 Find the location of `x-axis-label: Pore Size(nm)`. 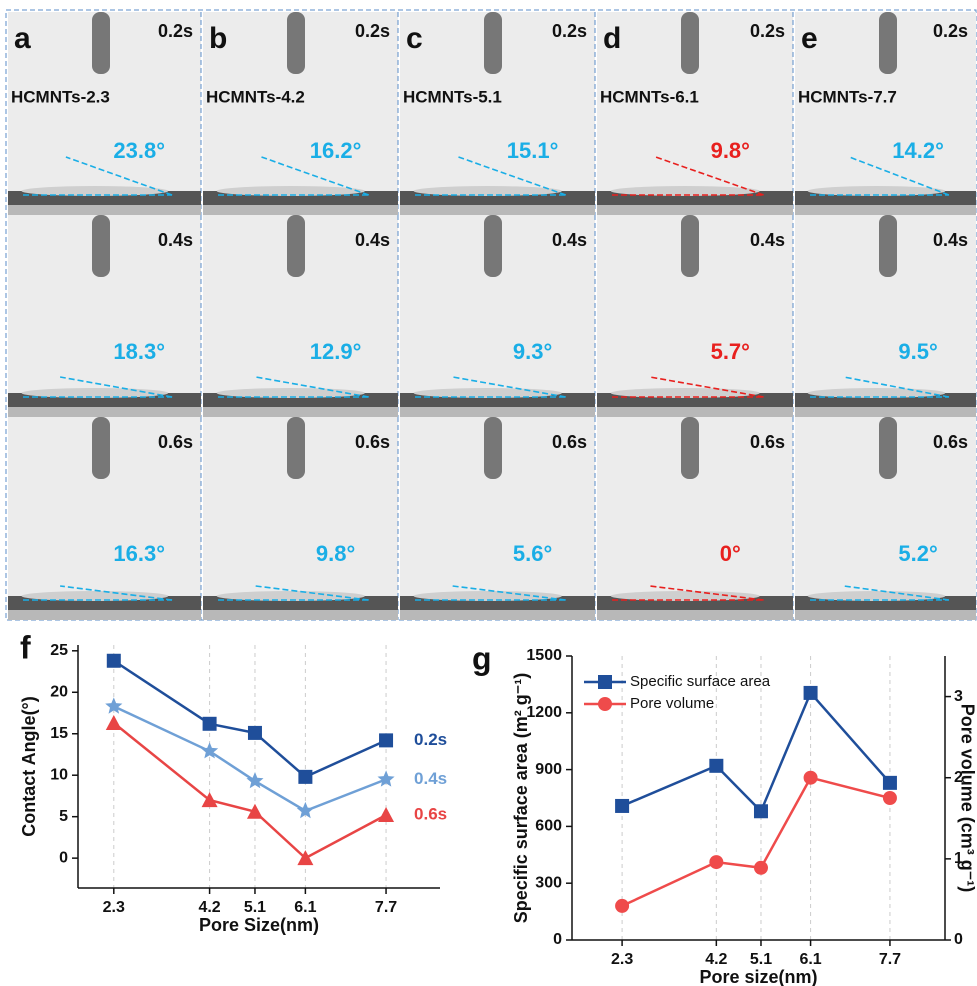

x-axis-label: Pore Size(nm) is located at coordinates (259, 925).